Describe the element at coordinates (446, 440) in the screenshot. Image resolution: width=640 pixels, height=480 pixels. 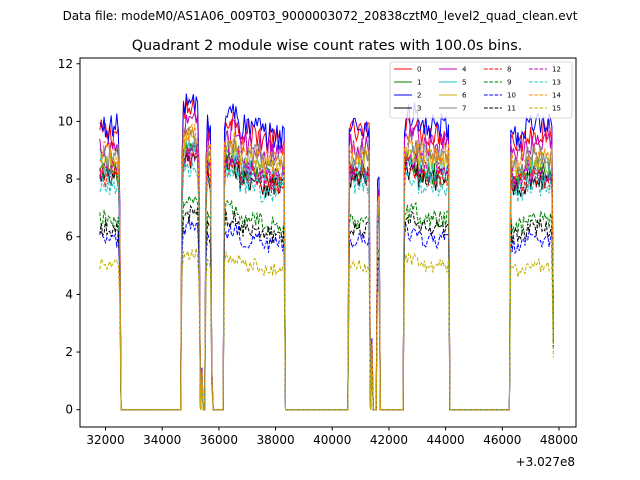
I see `x-tick-label: 44000` at that location.